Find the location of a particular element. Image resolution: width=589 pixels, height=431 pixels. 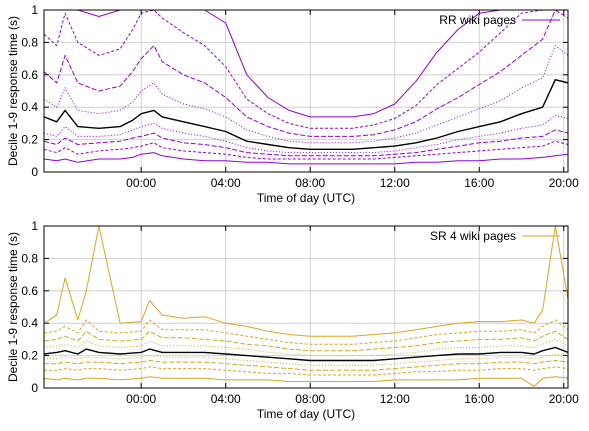

decile-8-line is located at coordinates (306, 332).